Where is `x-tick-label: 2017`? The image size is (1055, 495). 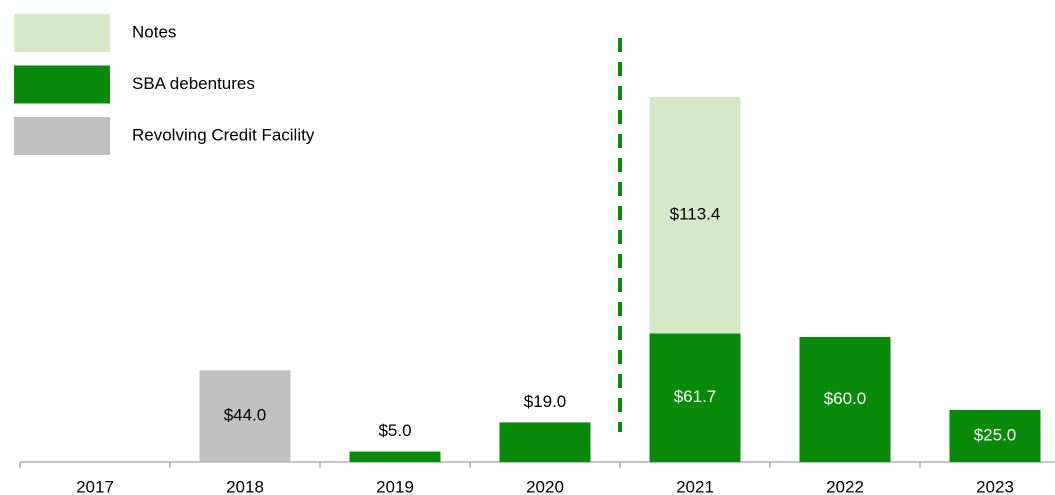 x-tick-label: 2017 is located at coordinates (95, 486).